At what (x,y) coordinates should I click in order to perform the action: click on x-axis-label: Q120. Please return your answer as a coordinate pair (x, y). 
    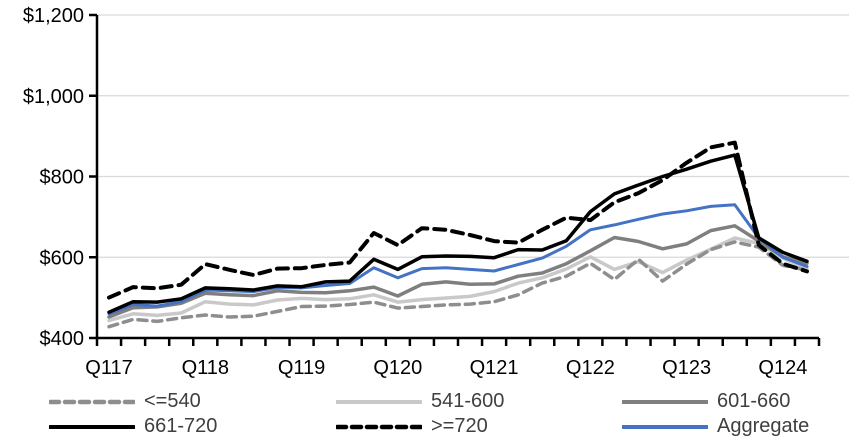
    Looking at the image, I should click on (397, 368).